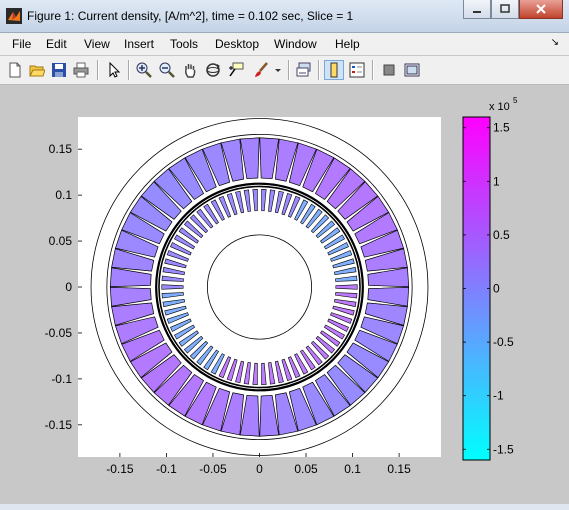 This screenshot has height=510, width=569. I want to click on data-cursor-button, so click(236, 70).